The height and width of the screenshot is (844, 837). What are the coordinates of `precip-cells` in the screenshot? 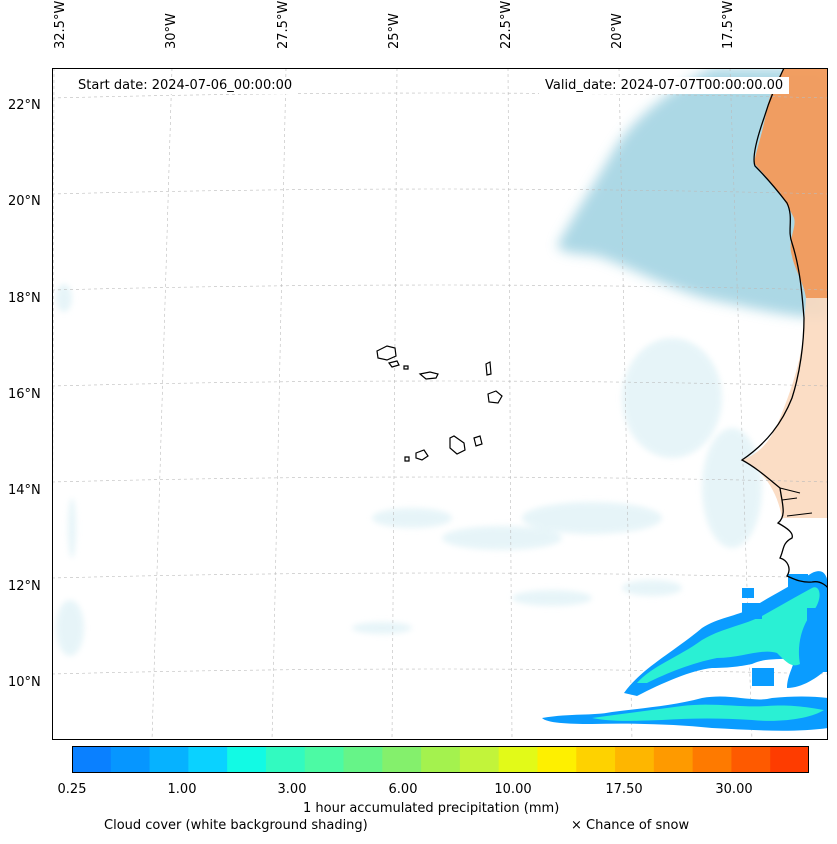 It's located at (785, 630).